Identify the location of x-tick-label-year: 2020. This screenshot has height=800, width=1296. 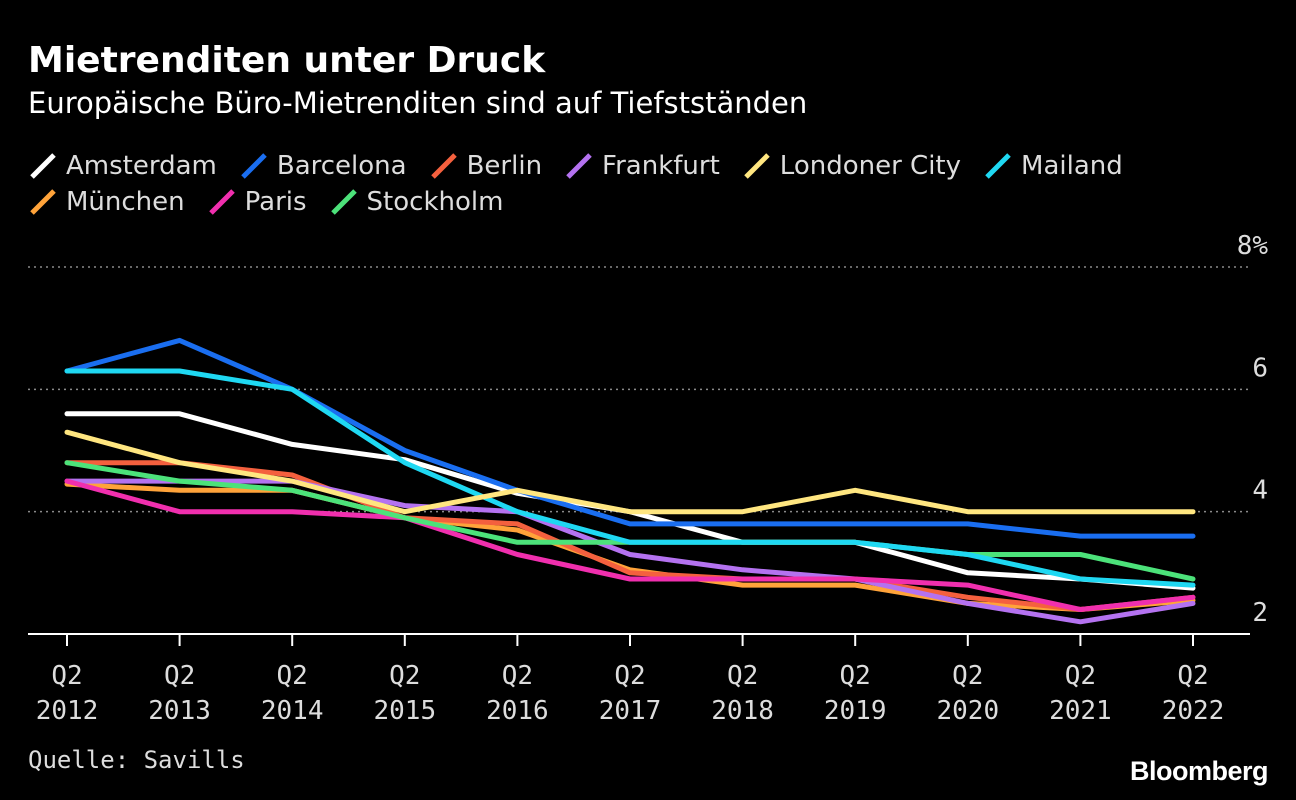
(967, 711).